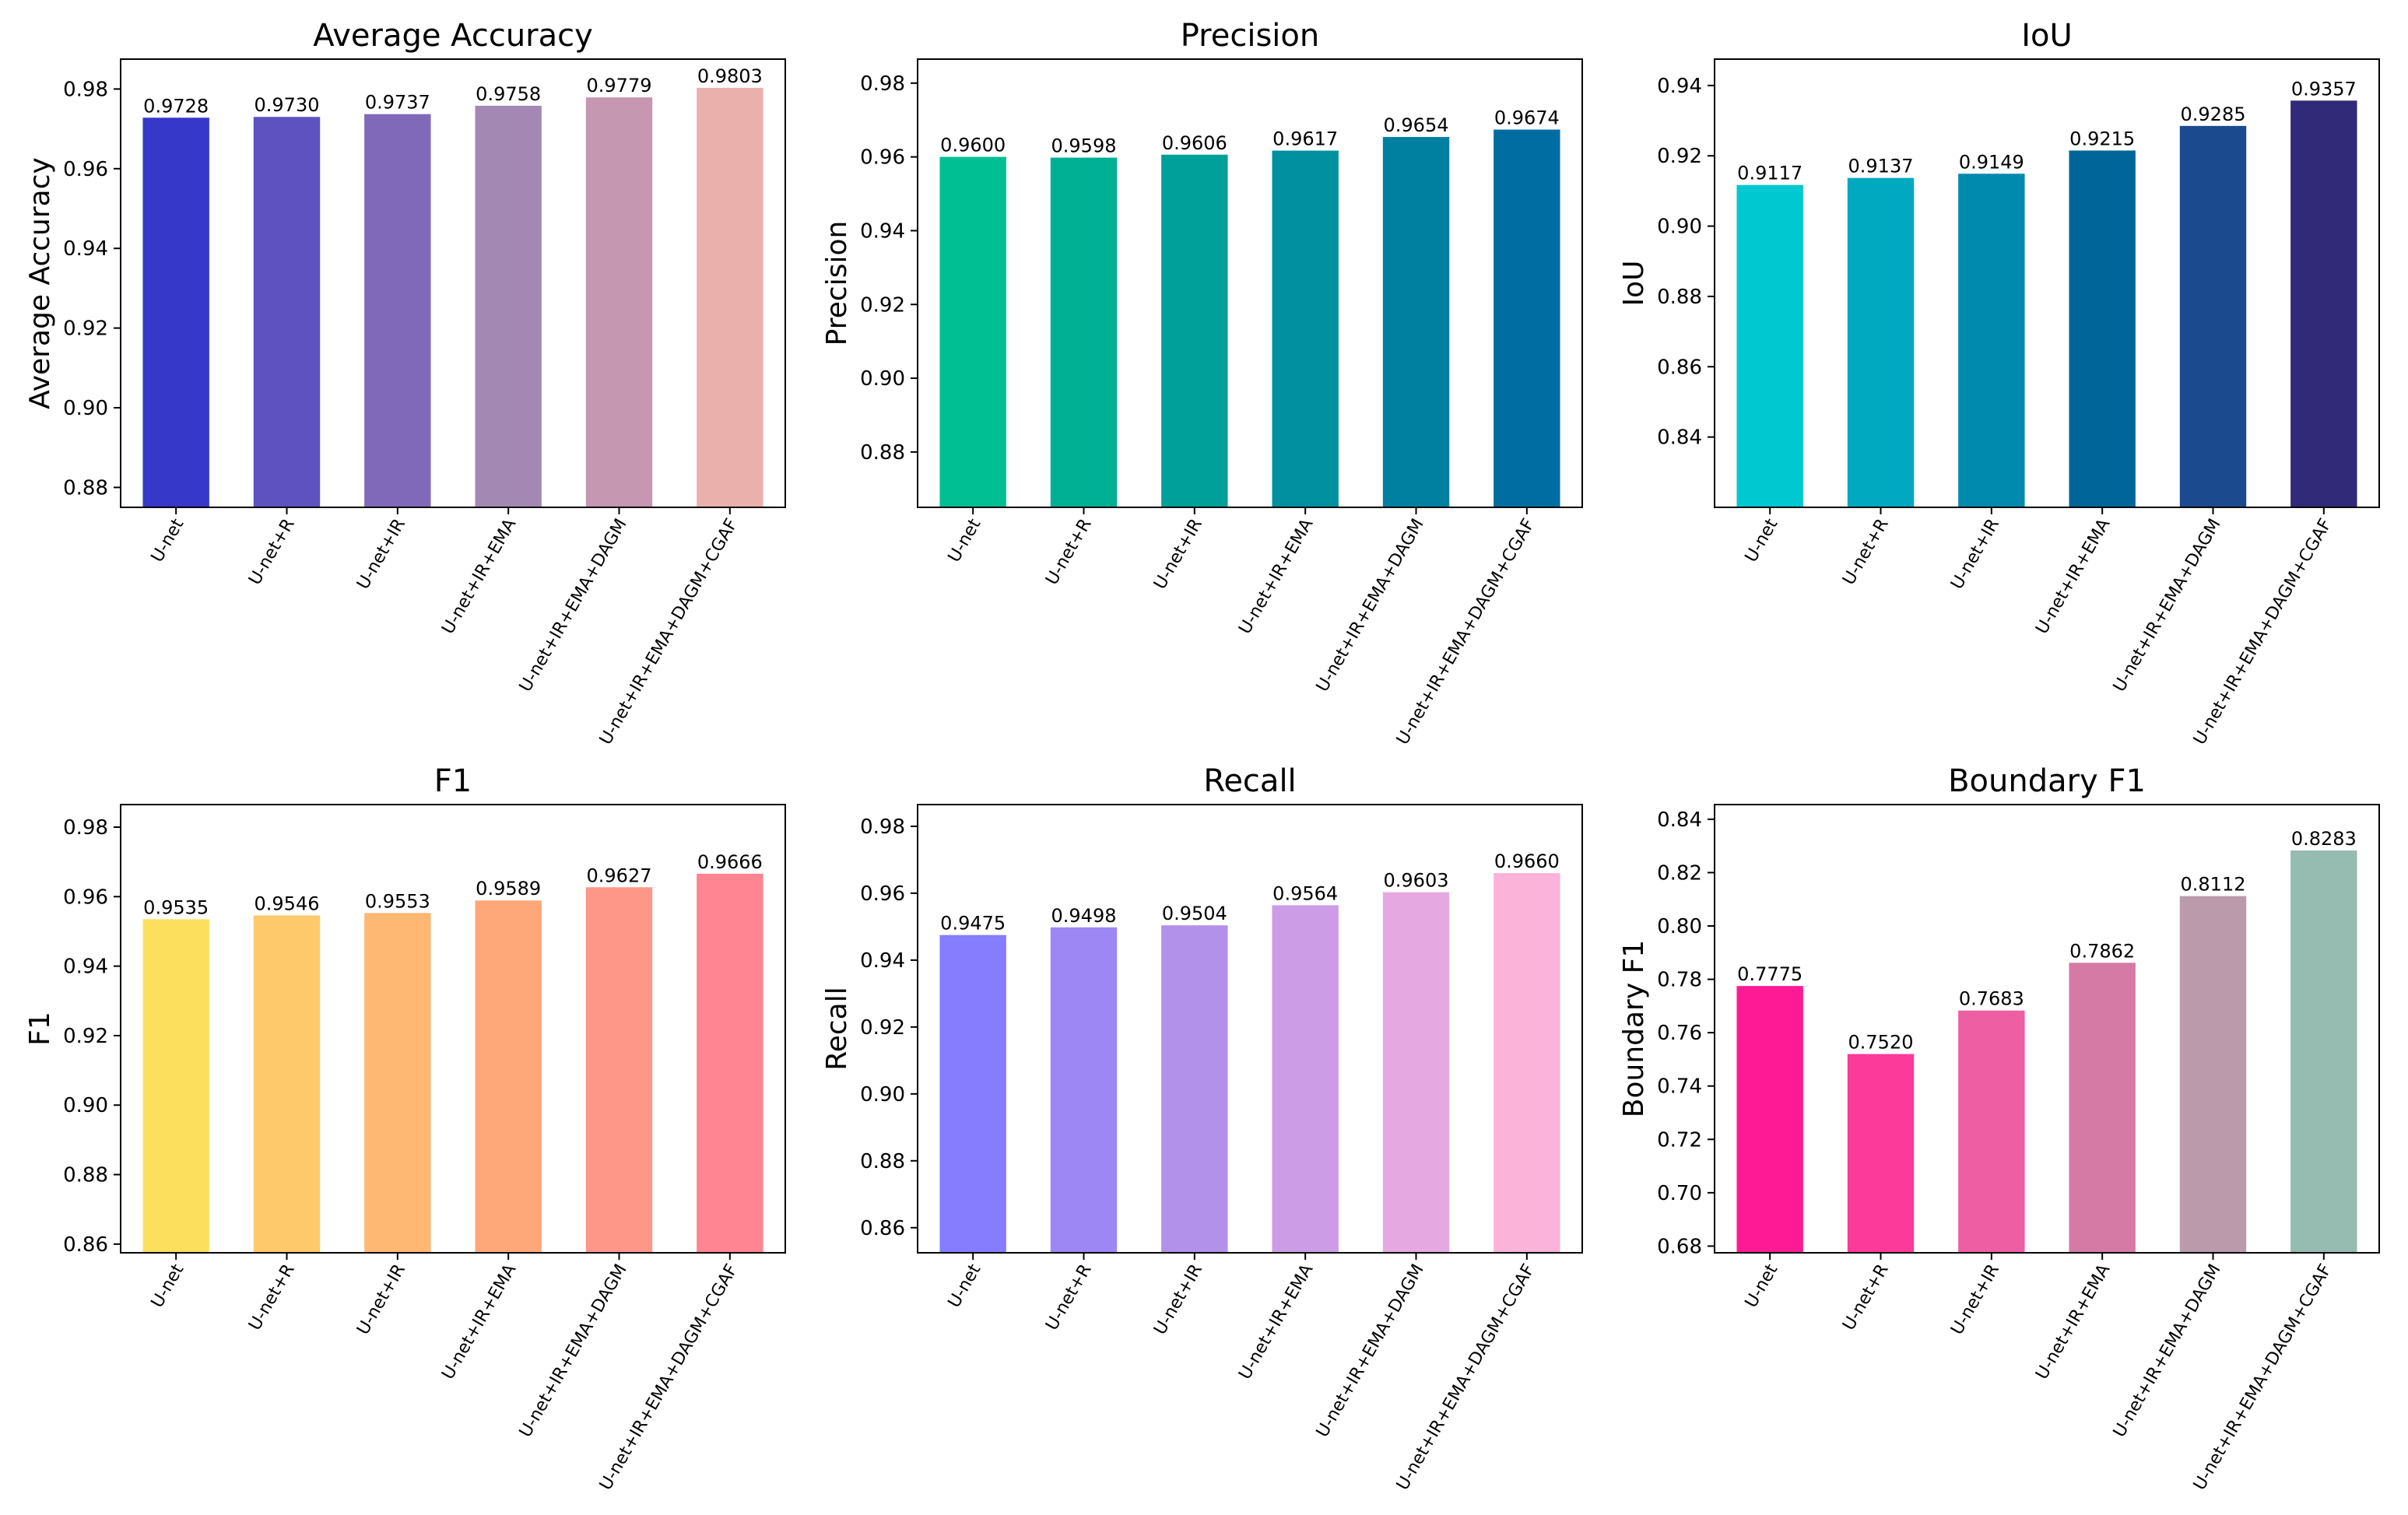  I want to click on data-label: 0.9779, so click(619, 85).